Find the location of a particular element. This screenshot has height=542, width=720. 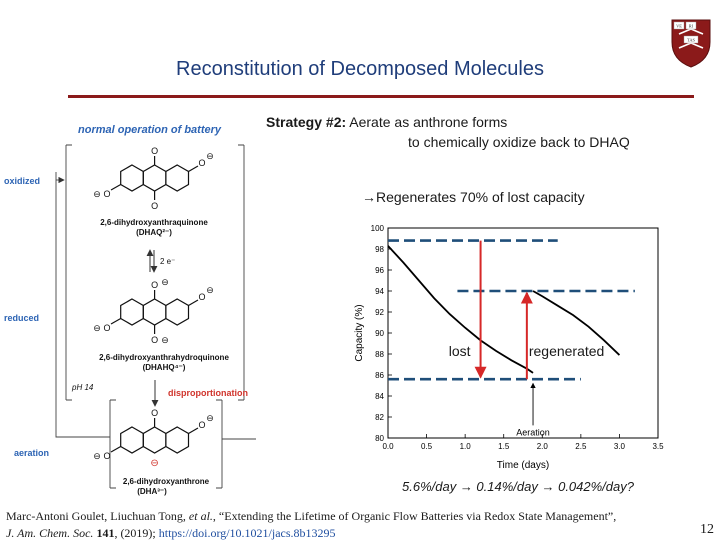

aeration-label: aeration is located at coordinates (31, 453).